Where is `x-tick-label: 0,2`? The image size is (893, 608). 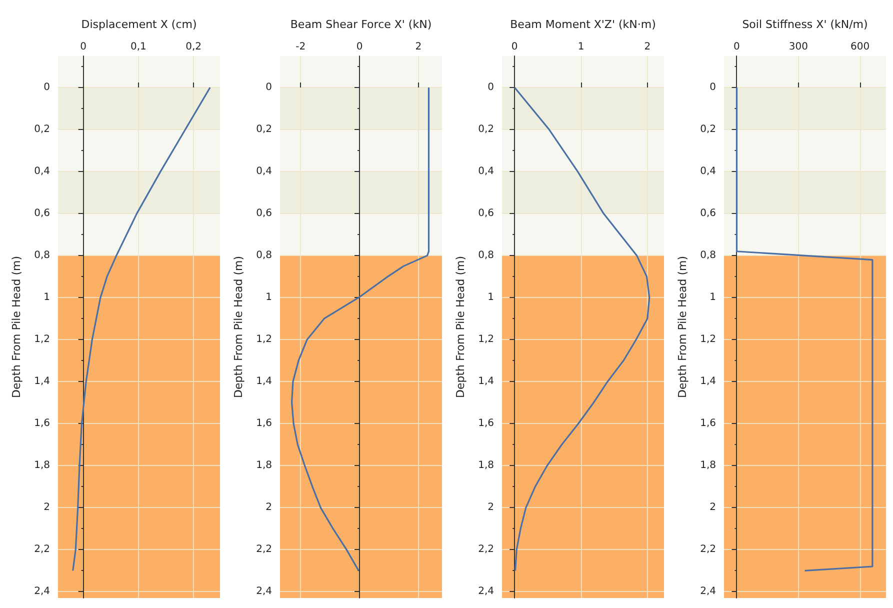
x-tick-label: 0,2 is located at coordinates (194, 47).